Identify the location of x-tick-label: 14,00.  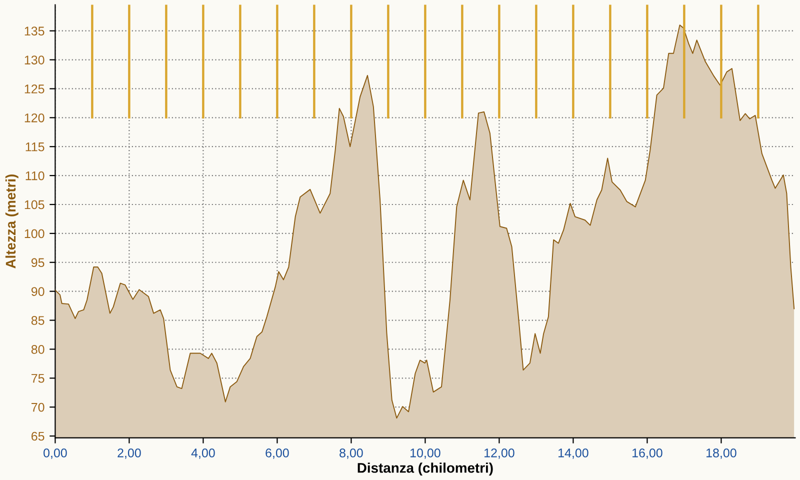
(573, 453).